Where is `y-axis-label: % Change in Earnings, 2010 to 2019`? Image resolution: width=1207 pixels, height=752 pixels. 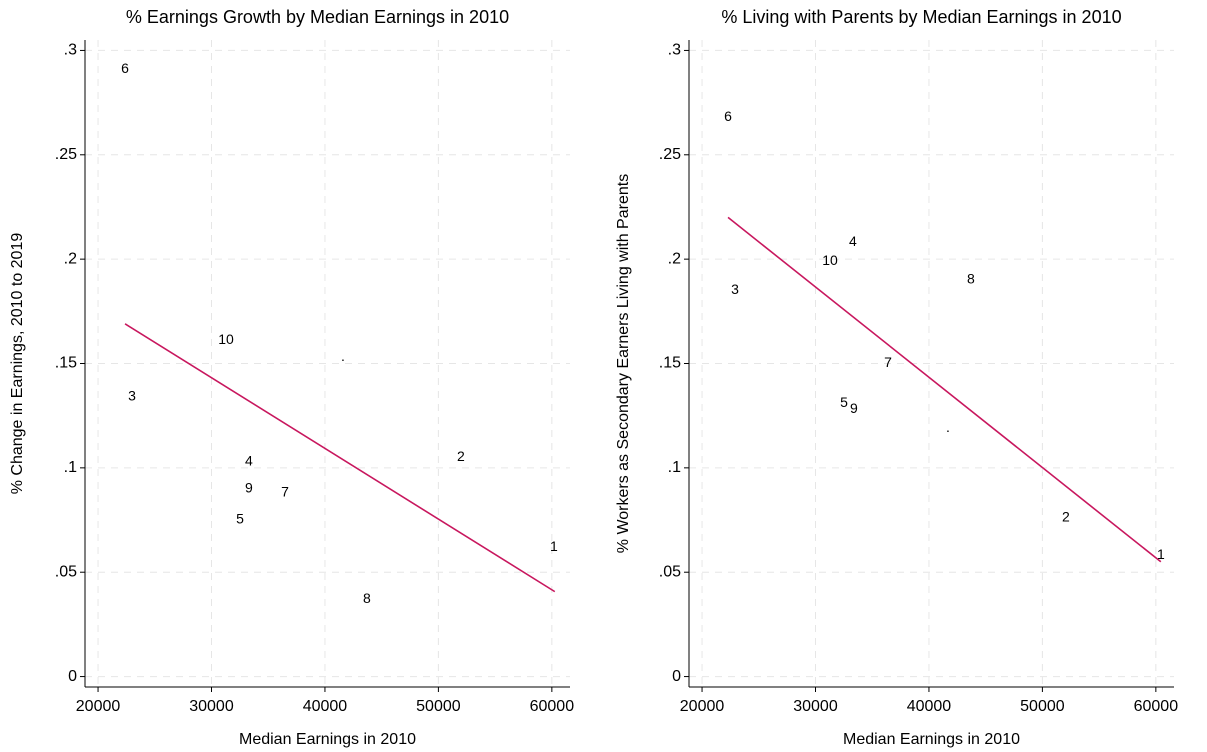 y-axis-label: % Change in Earnings, 2010 to 2019 is located at coordinates (17, 364).